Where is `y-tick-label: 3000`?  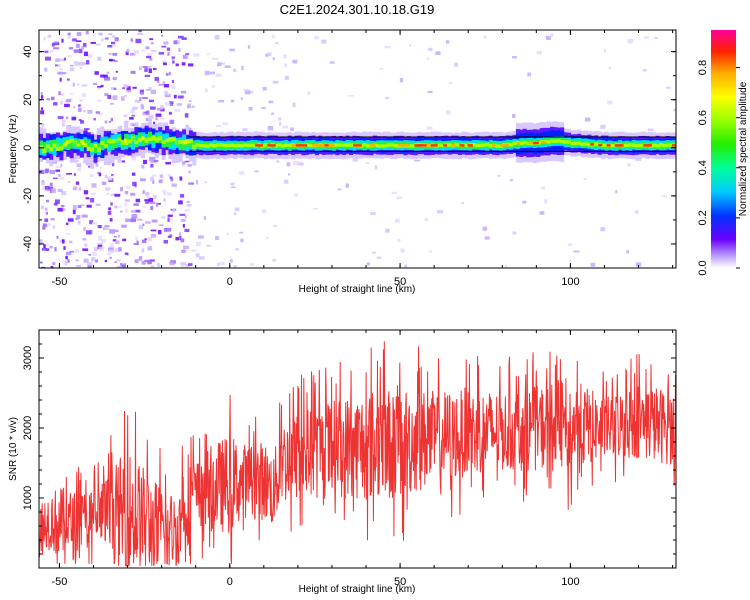 y-tick-label: 3000 is located at coordinates (28, 358).